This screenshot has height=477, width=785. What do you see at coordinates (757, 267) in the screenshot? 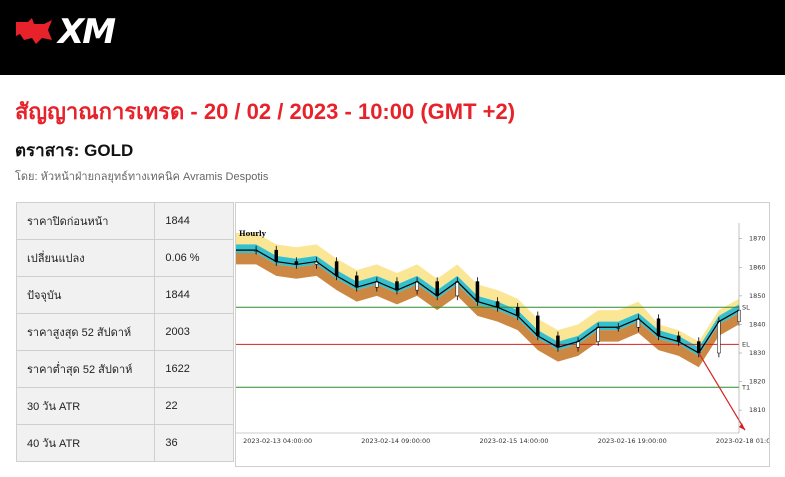
I see `y-tick-label: 1860` at bounding box center [757, 267].